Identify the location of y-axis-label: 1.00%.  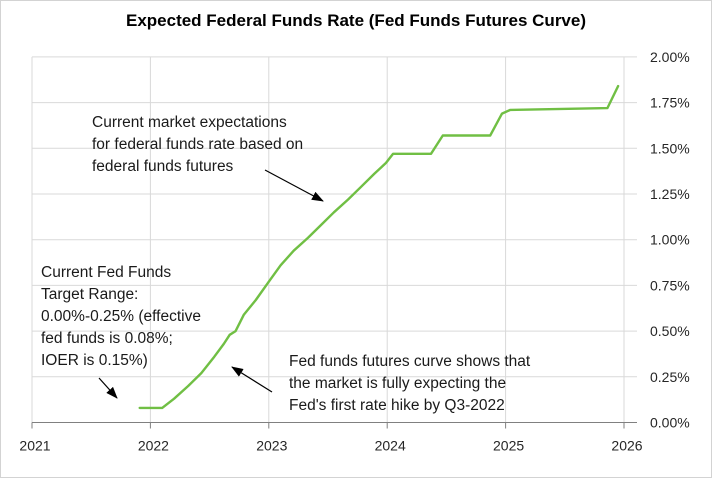
(670, 240).